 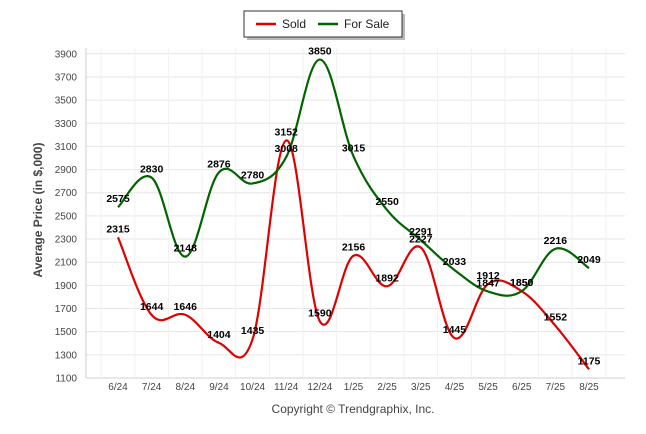 I want to click on y-tick-label: 2900, so click(x=66, y=170).